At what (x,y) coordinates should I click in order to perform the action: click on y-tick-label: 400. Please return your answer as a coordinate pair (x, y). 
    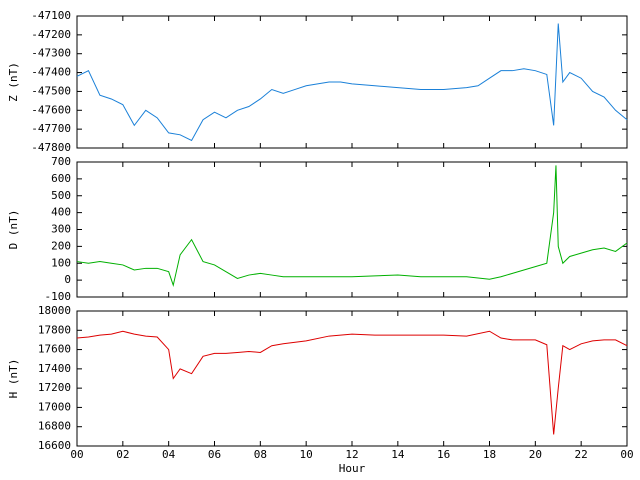
    Looking at the image, I should click on (61, 212).